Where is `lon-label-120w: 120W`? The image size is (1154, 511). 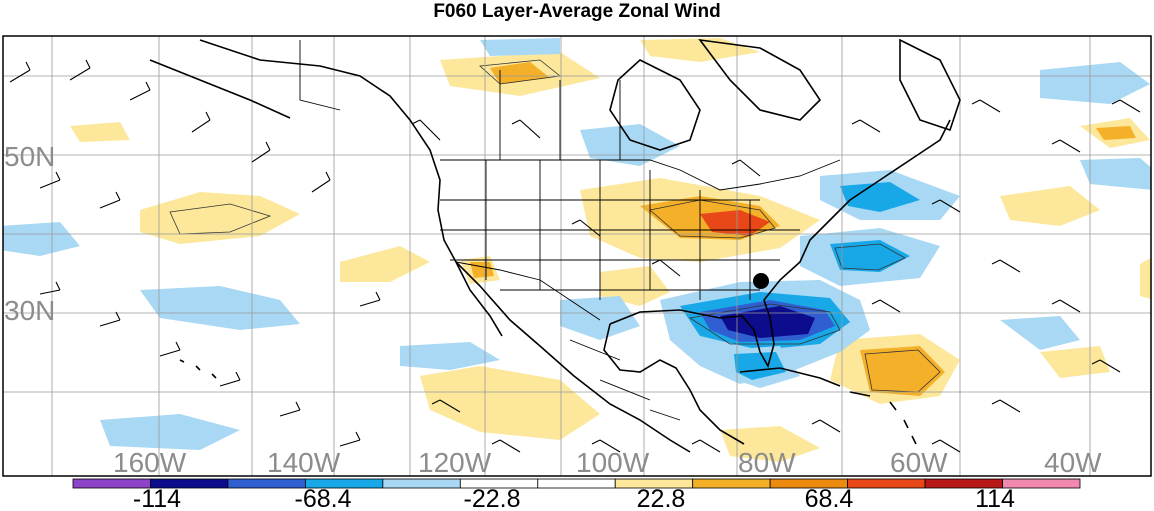
lon-label-120w: 120W is located at coordinates (455, 462).